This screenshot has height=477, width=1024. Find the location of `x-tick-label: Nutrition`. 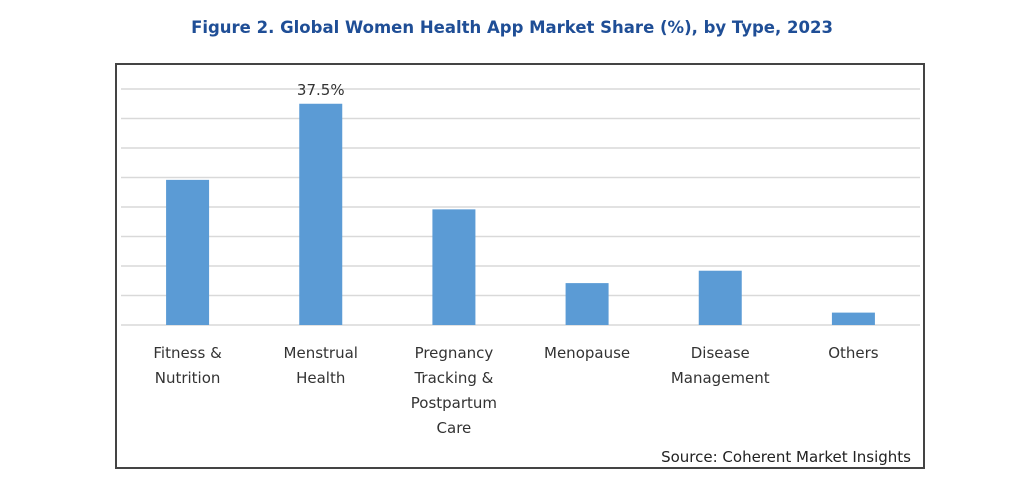

x-tick-label: Nutrition is located at coordinates (188, 378).